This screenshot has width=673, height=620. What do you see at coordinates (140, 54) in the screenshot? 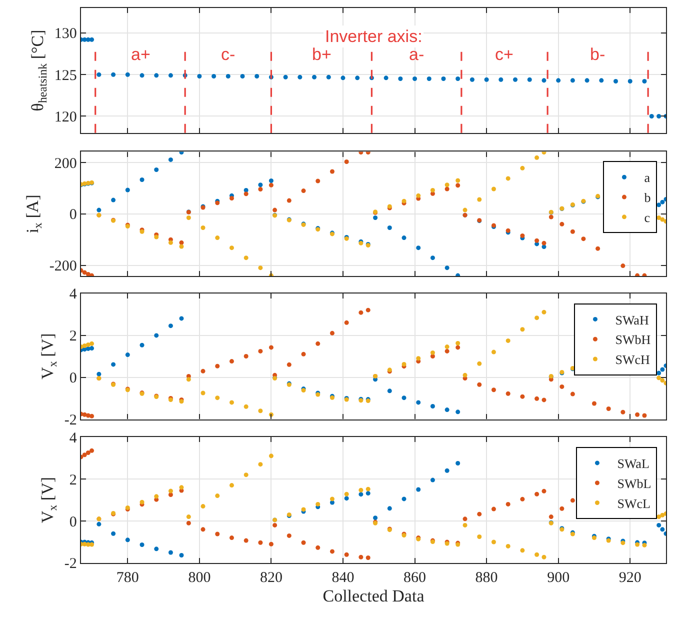
I see `annotation: a+` at bounding box center [140, 54].